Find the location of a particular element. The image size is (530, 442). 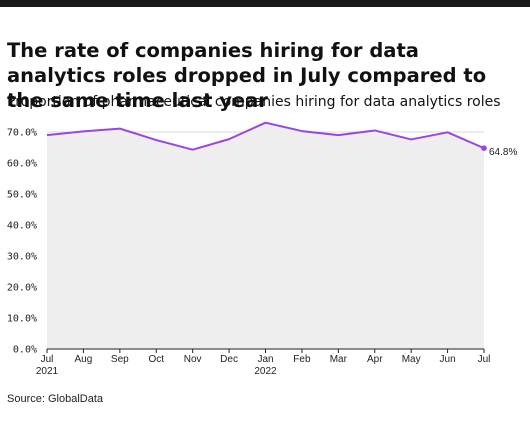

top-accent-bar is located at coordinates (265, 3).